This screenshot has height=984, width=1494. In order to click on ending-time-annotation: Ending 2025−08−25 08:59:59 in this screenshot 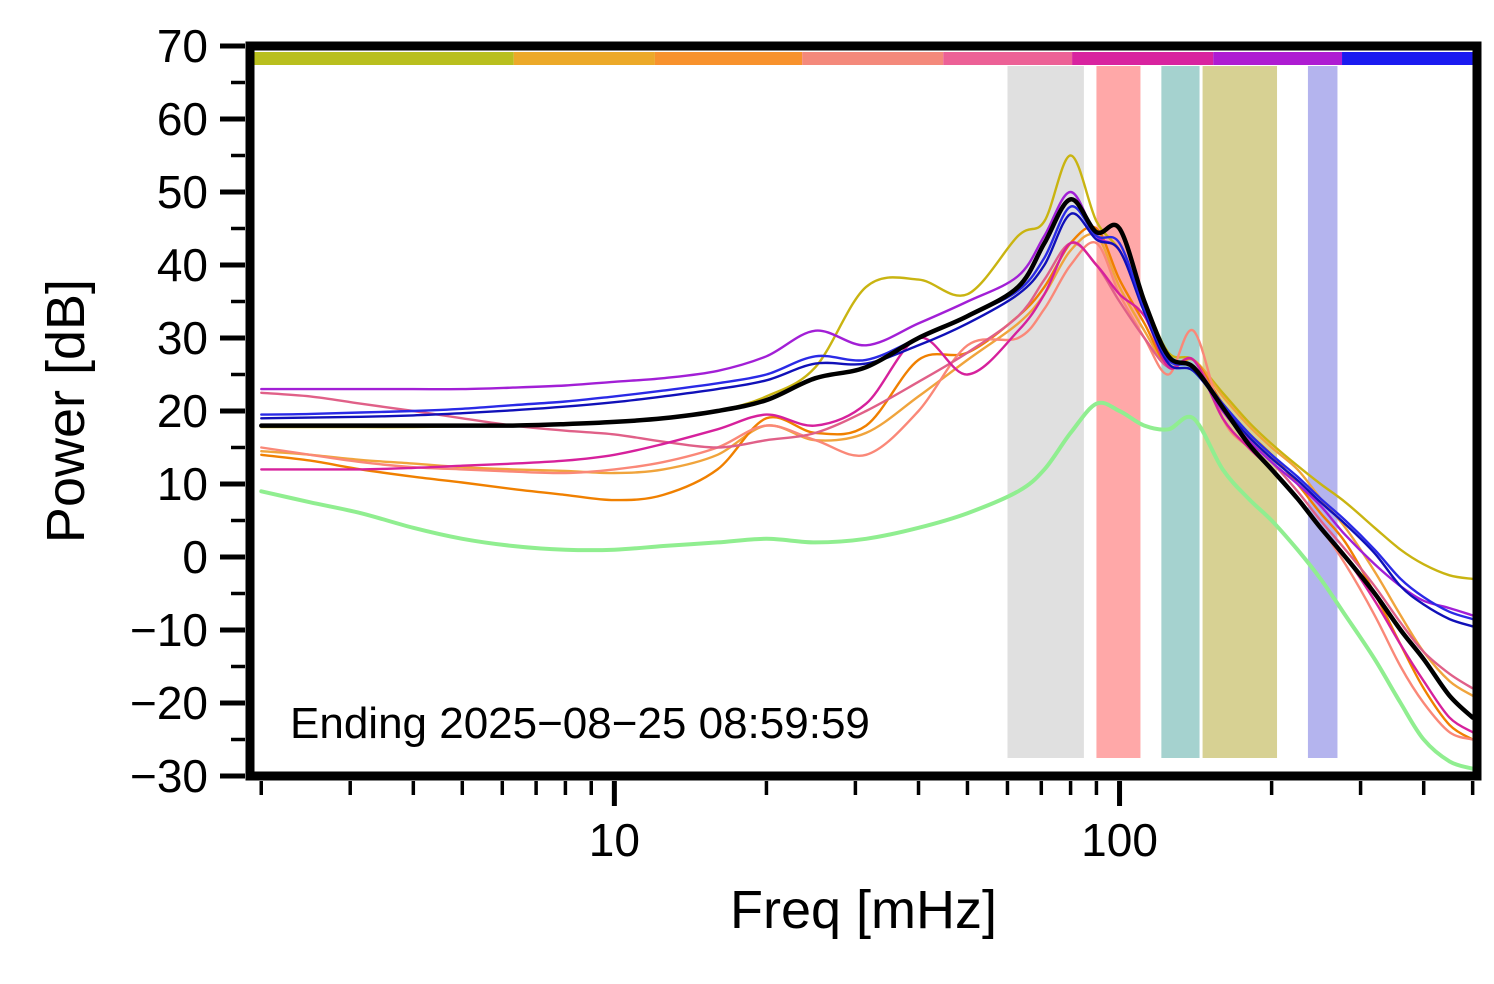, I will do `click(580, 723)`.